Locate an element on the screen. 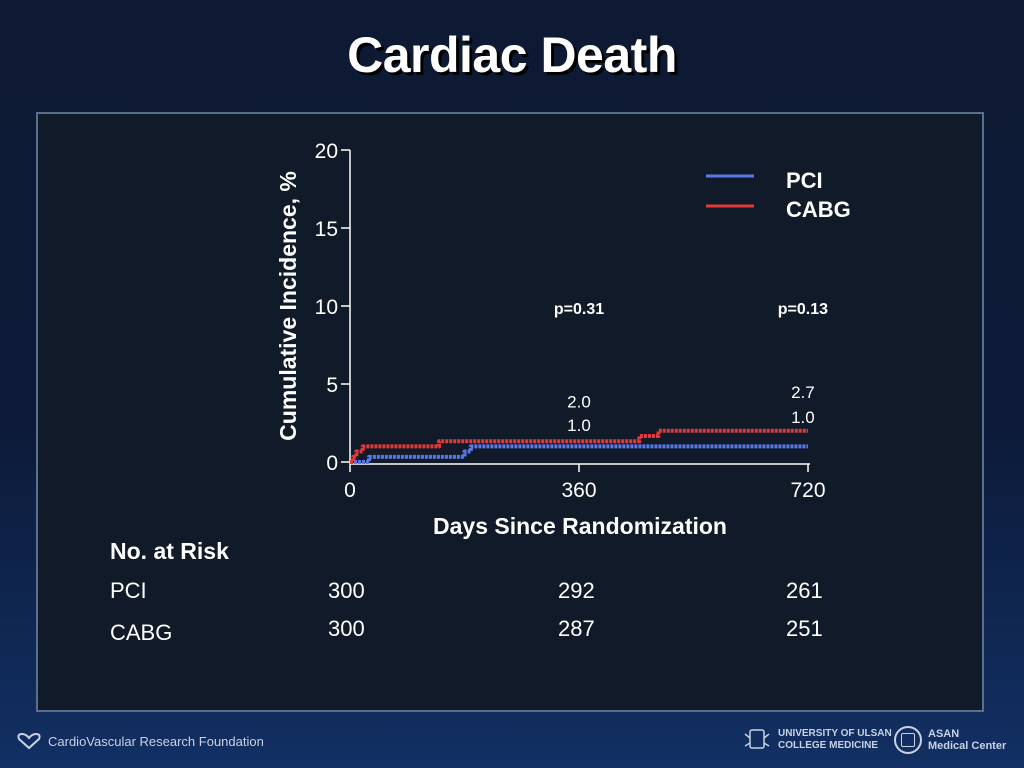 The height and width of the screenshot is (768, 1024). crest-icon is located at coordinates (757, 739).